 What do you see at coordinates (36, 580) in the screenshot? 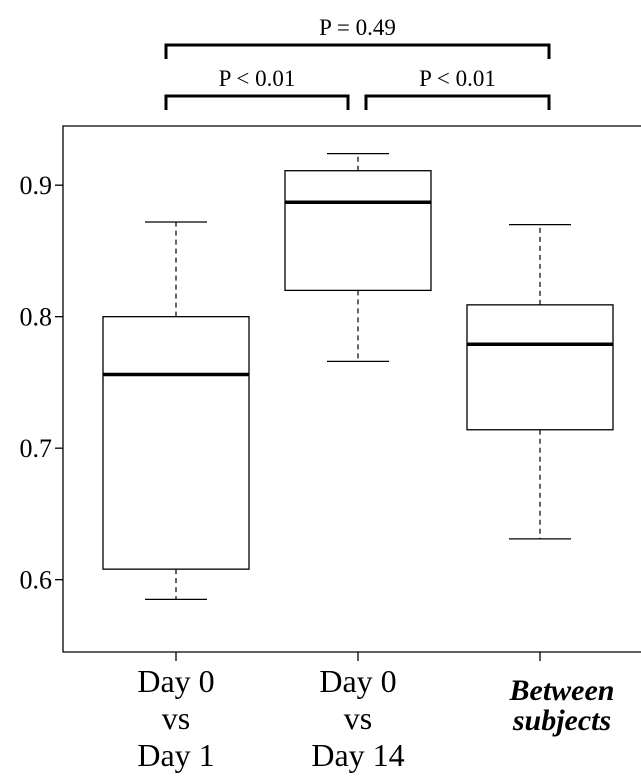
I see `y-tick-label: 0.6` at bounding box center [36, 580].